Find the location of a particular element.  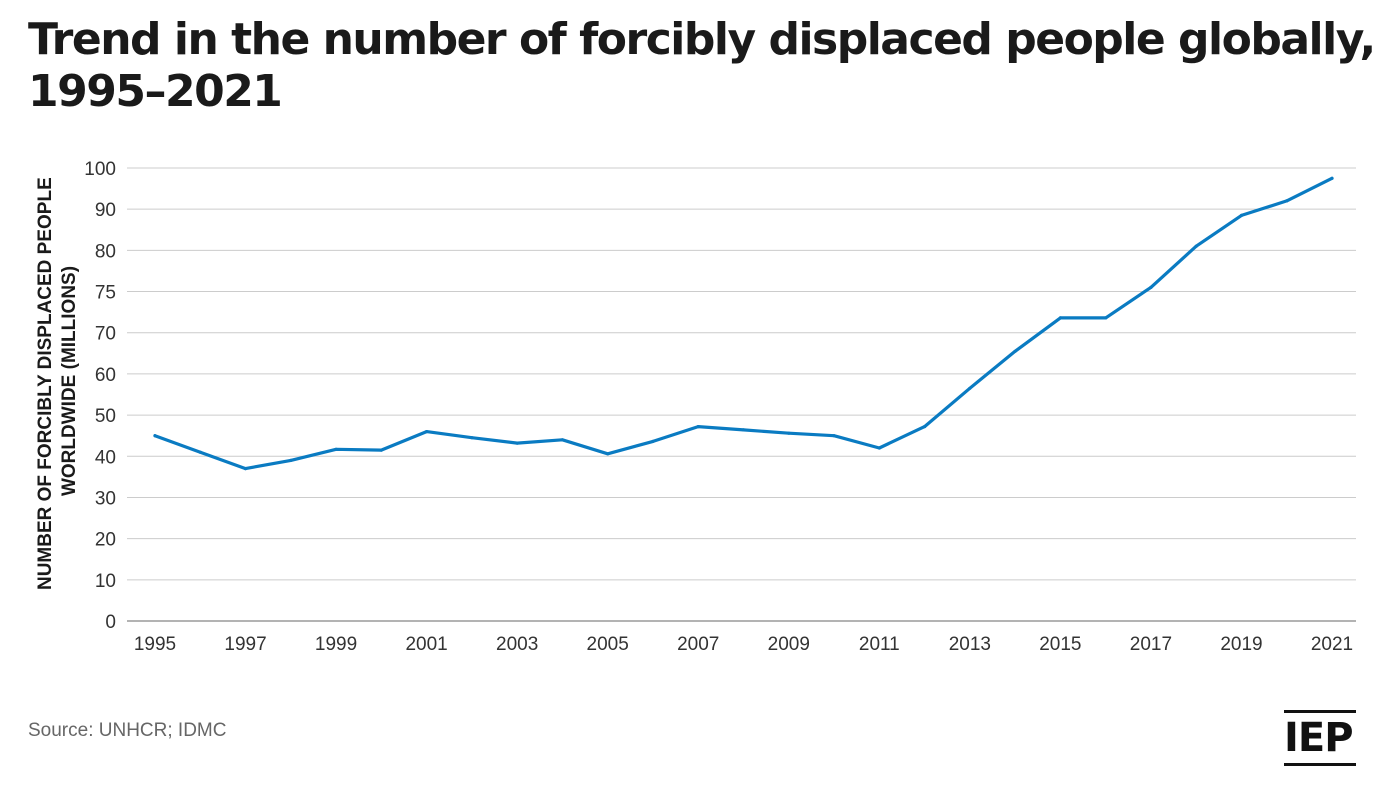

iep-logo: IEP is located at coordinates (1320, 738).